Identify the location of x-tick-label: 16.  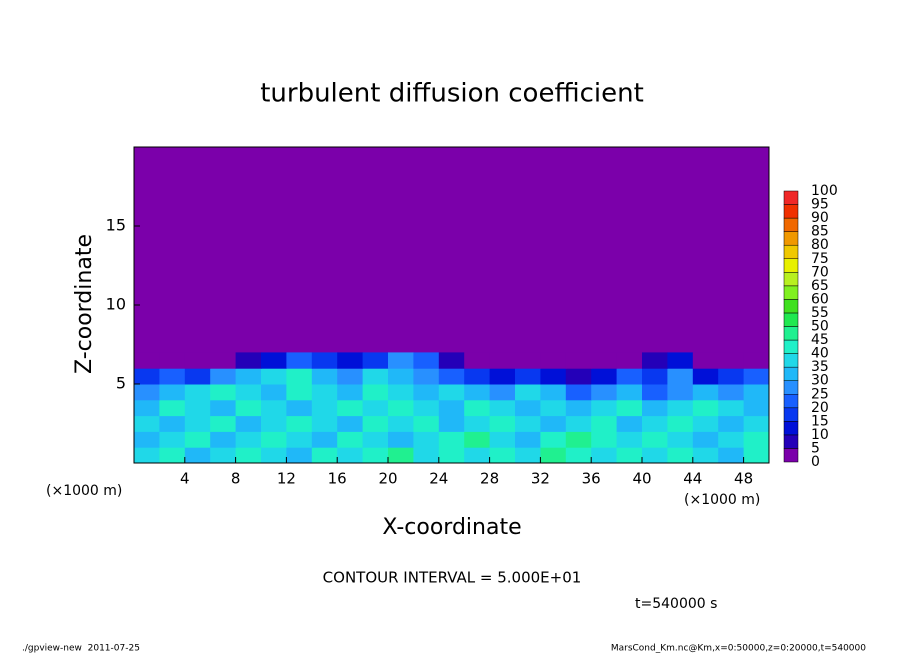
(337, 479).